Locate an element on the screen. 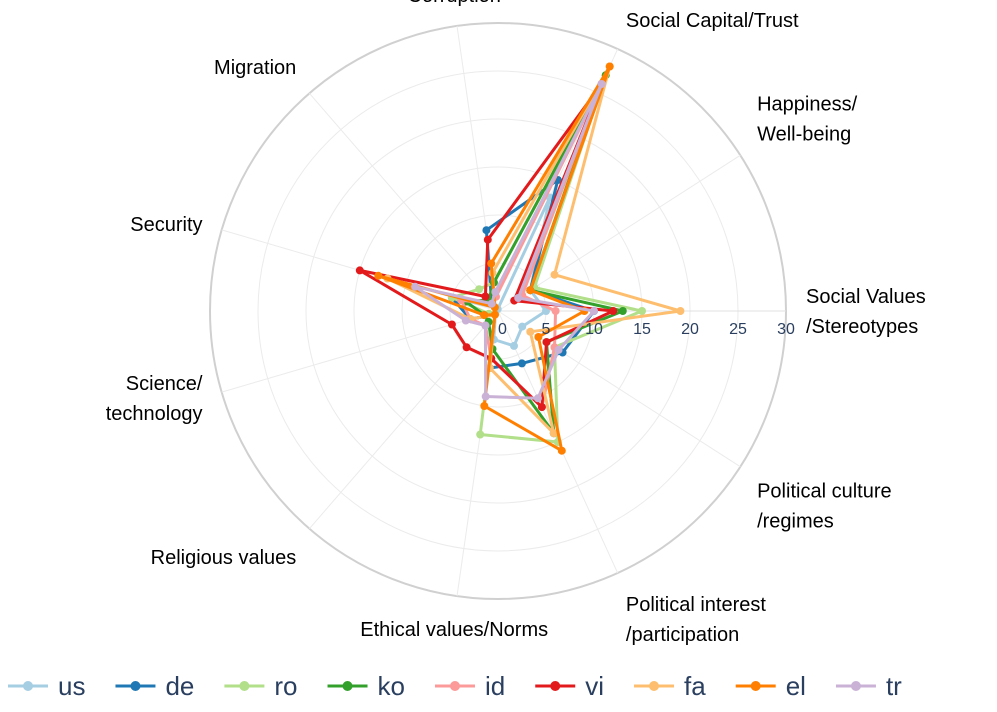 The height and width of the screenshot is (712, 997). radial-tick-label: 5 is located at coordinates (546, 329).